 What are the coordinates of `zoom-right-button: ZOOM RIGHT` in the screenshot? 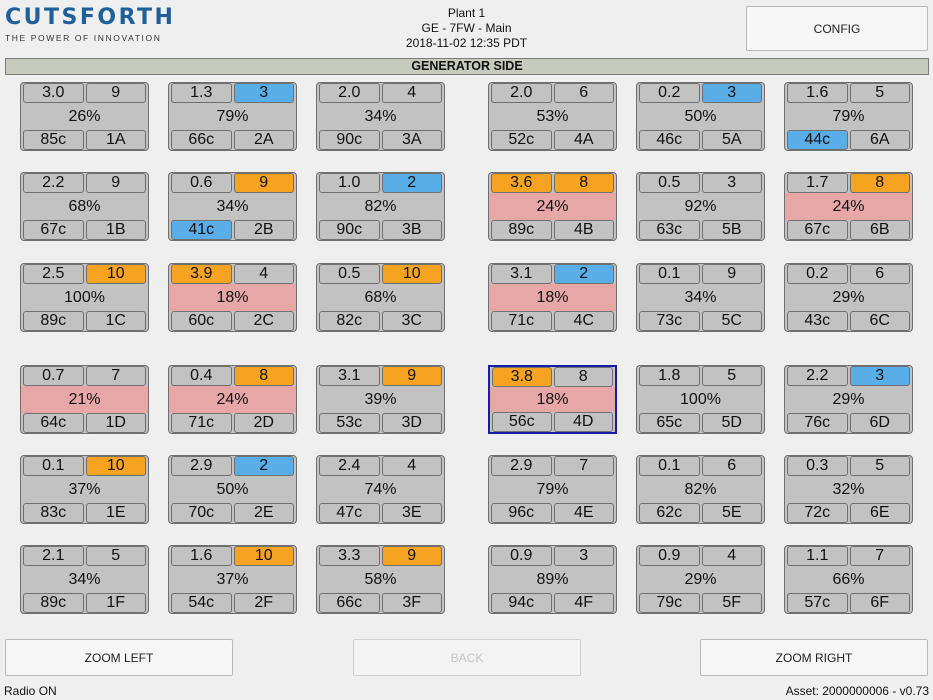 It's located at (814, 657).